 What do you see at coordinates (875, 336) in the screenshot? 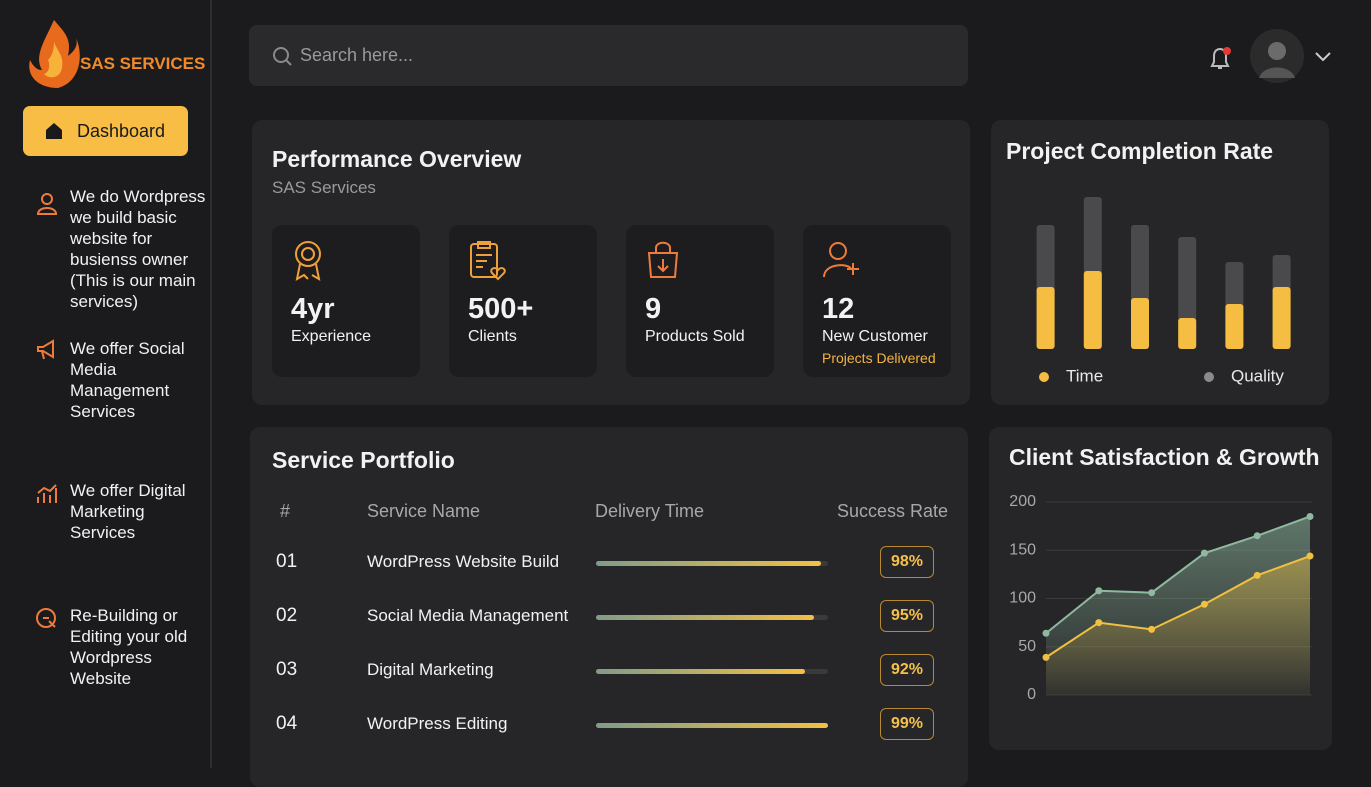
I see `stat-label: New Customer` at bounding box center [875, 336].